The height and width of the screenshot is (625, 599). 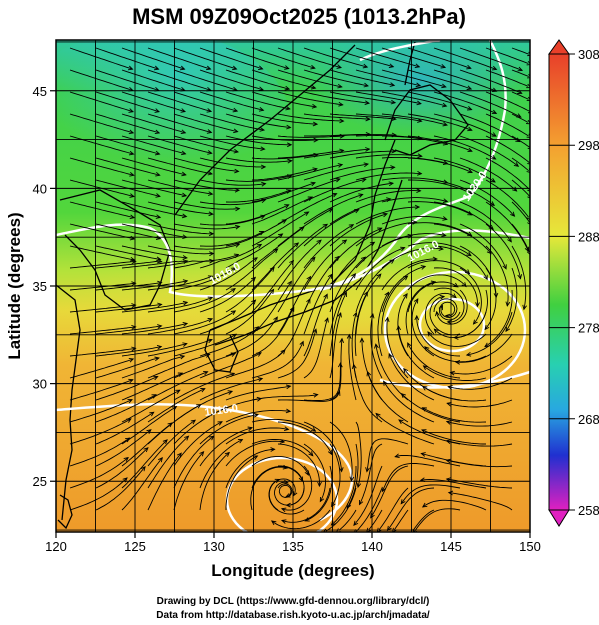 I want to click on taiwan-coastline, so click(x=65, y=512).